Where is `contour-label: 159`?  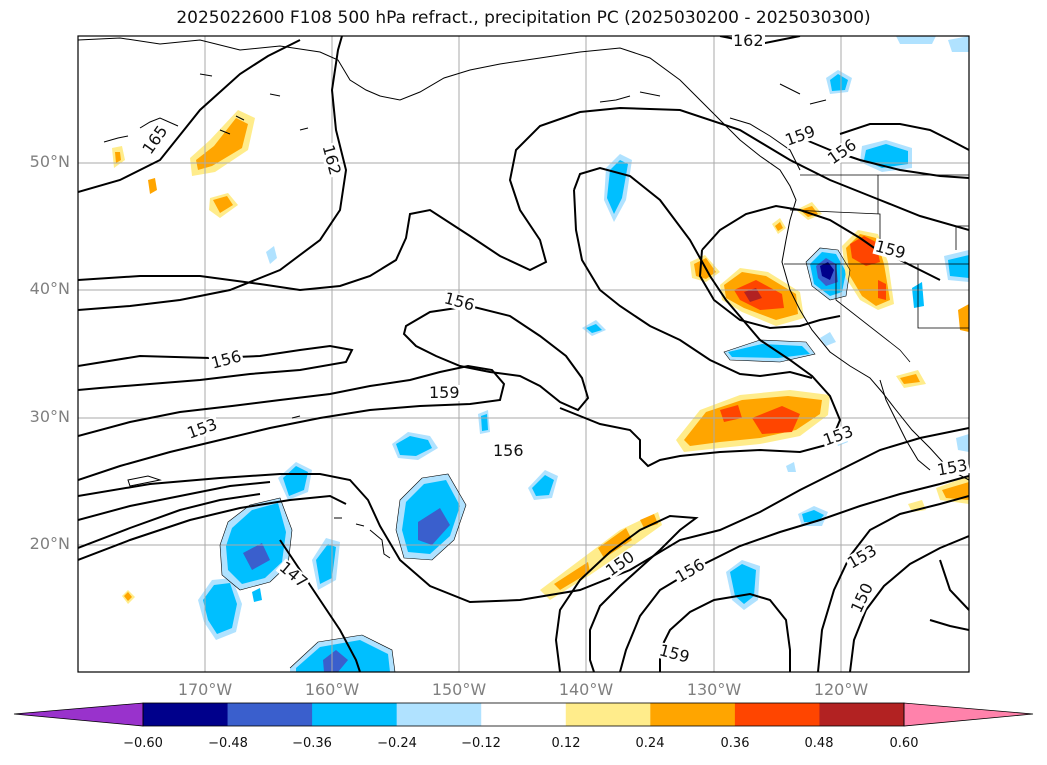 contour-label: 159 is located at coordinates (444, 392).